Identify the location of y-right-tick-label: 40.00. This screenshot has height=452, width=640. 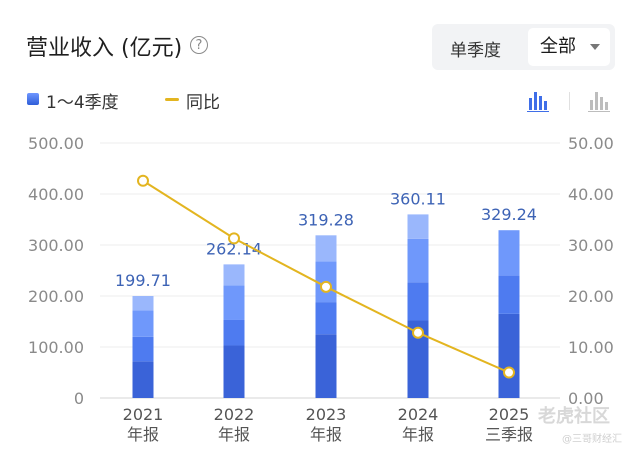
(591, 194).